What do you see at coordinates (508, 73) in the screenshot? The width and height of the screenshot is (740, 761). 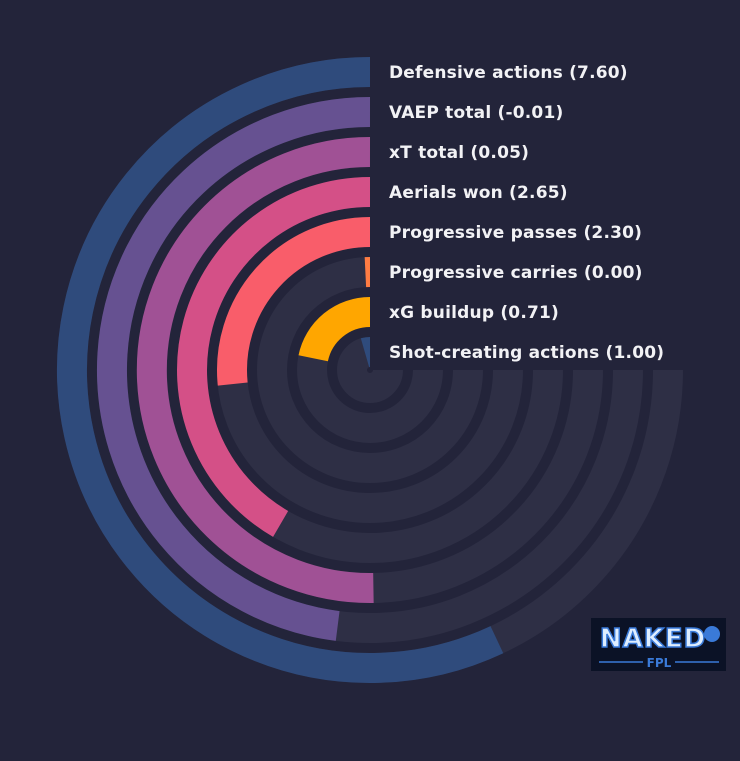 I see `bar-label: Defensive actions (7.60)` at bounding box center [508, 73].